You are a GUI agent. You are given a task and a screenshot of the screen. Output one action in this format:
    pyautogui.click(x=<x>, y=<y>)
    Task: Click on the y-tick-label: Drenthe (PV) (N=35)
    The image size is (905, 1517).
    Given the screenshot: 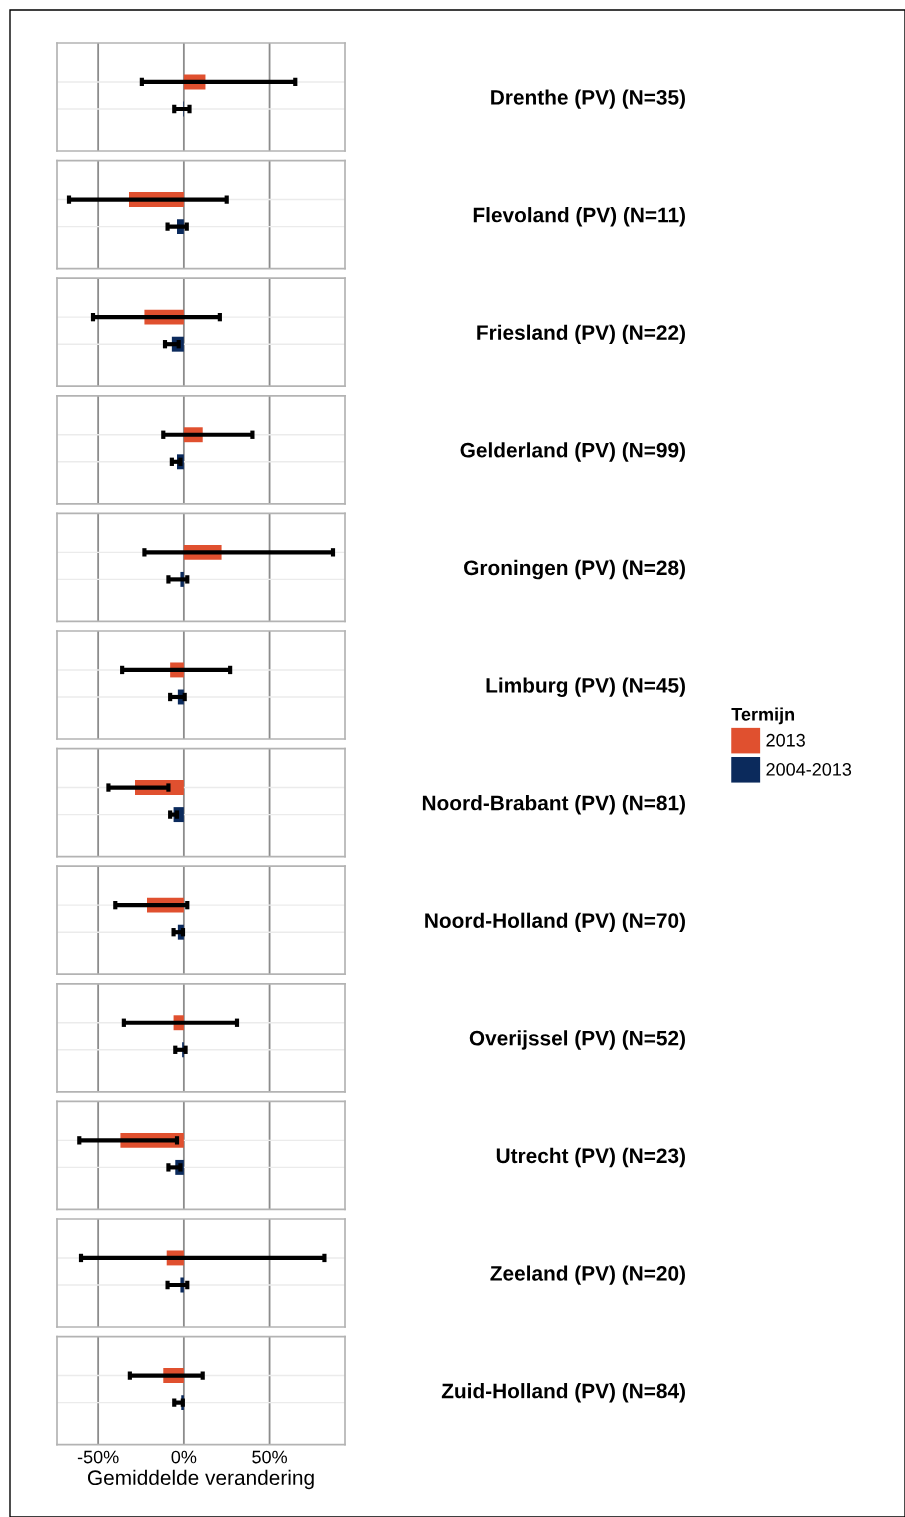 What is the action you would take?
    pyautogui.click(x=588, y=99)
    